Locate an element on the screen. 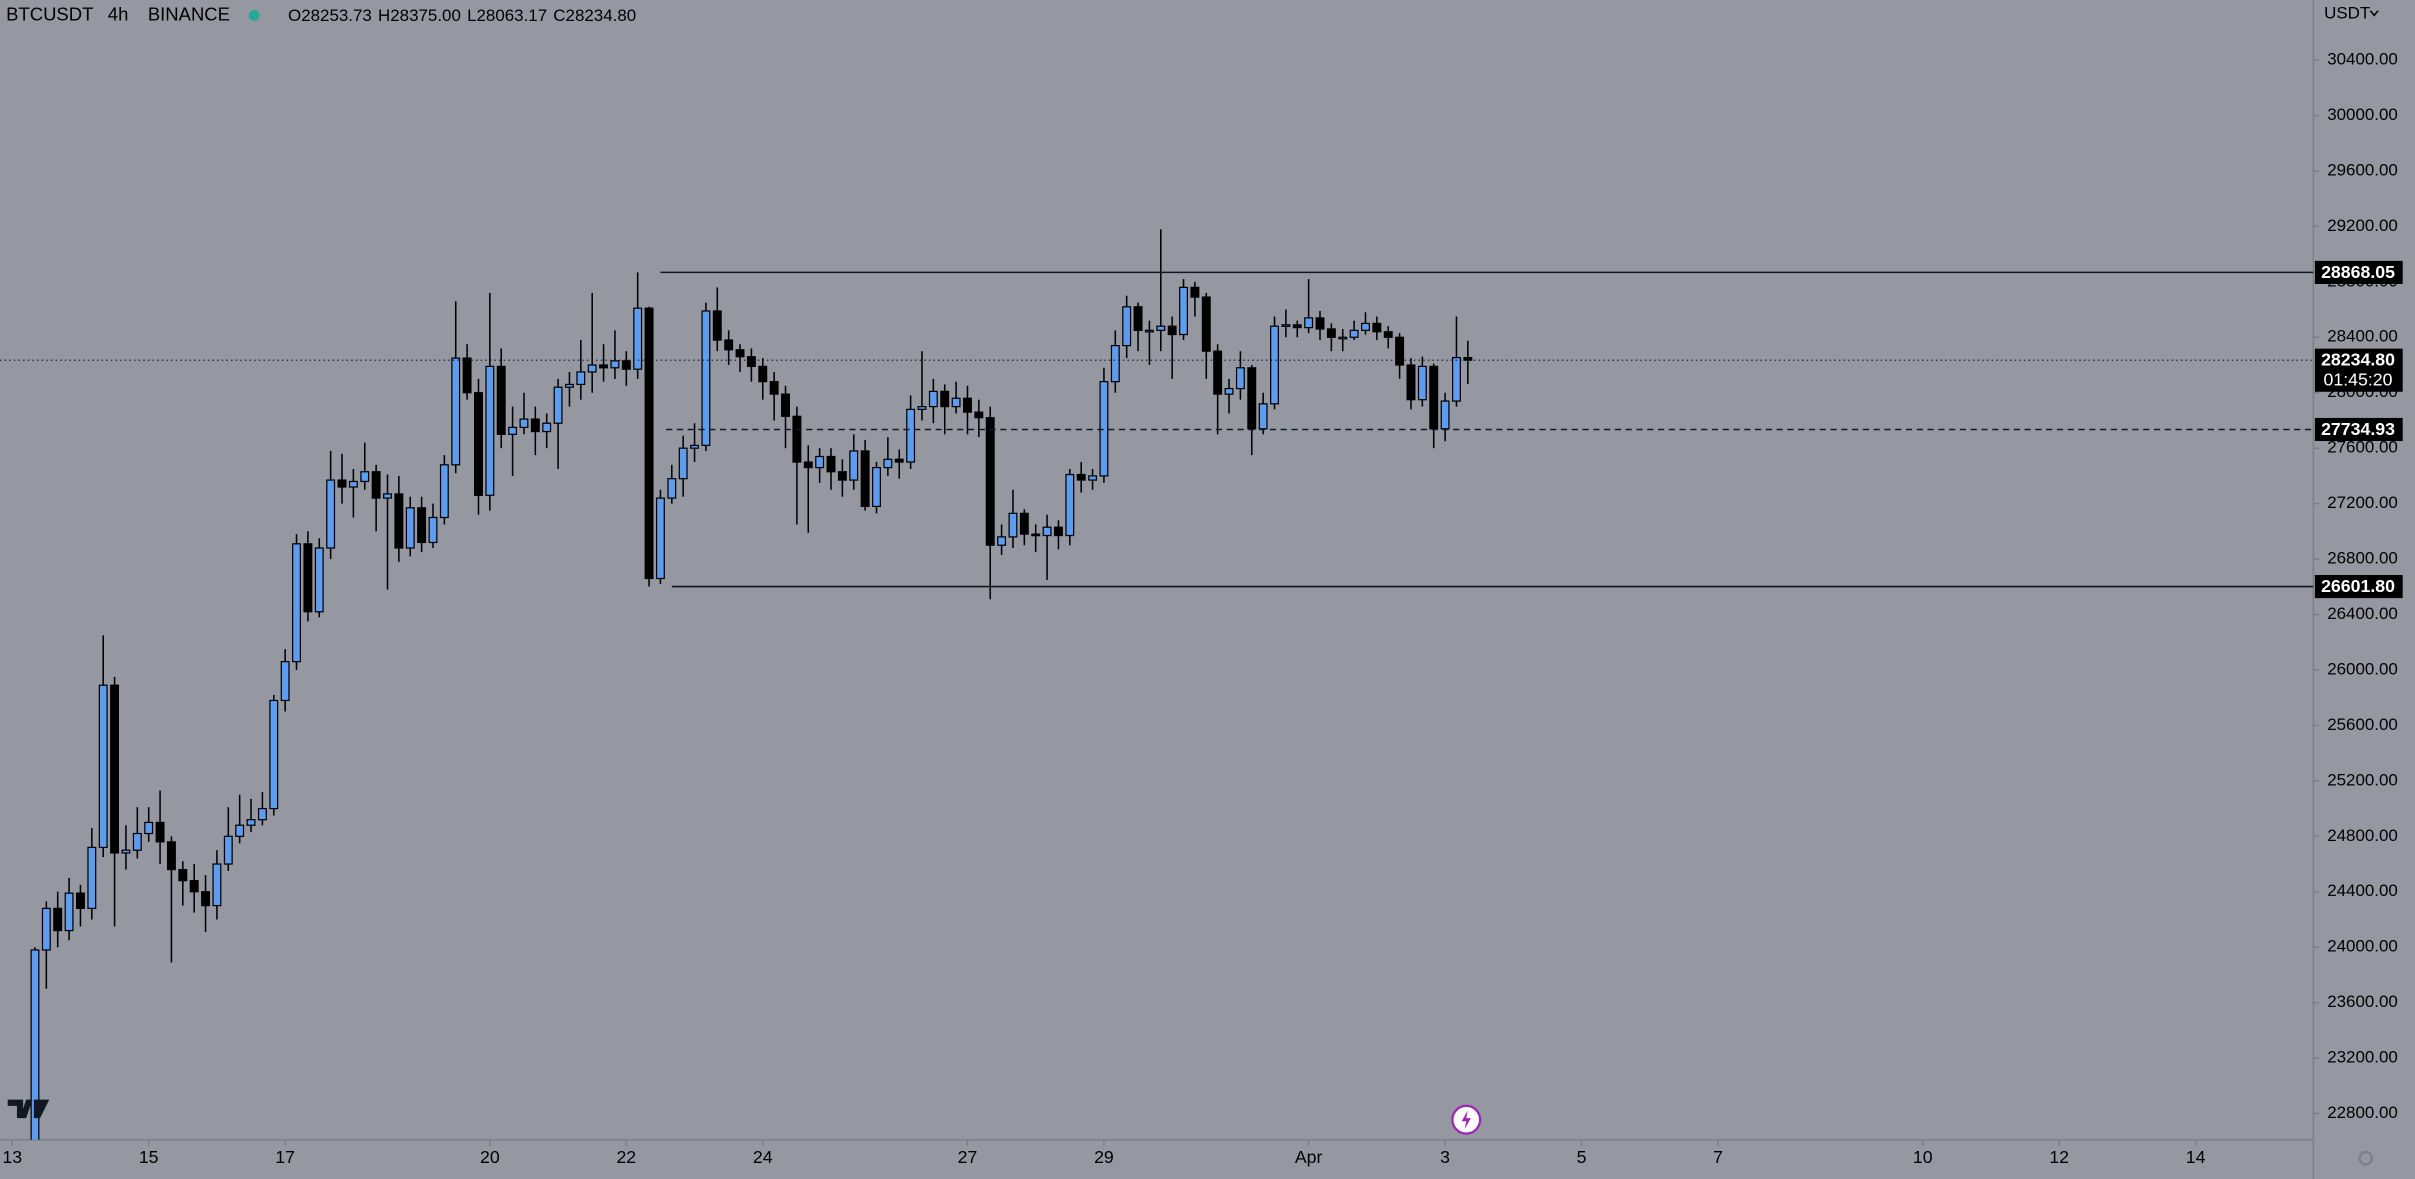 This screenshot has width=2415, height=1179. currency-selector: USDT is located at coordinates (2347, 12).